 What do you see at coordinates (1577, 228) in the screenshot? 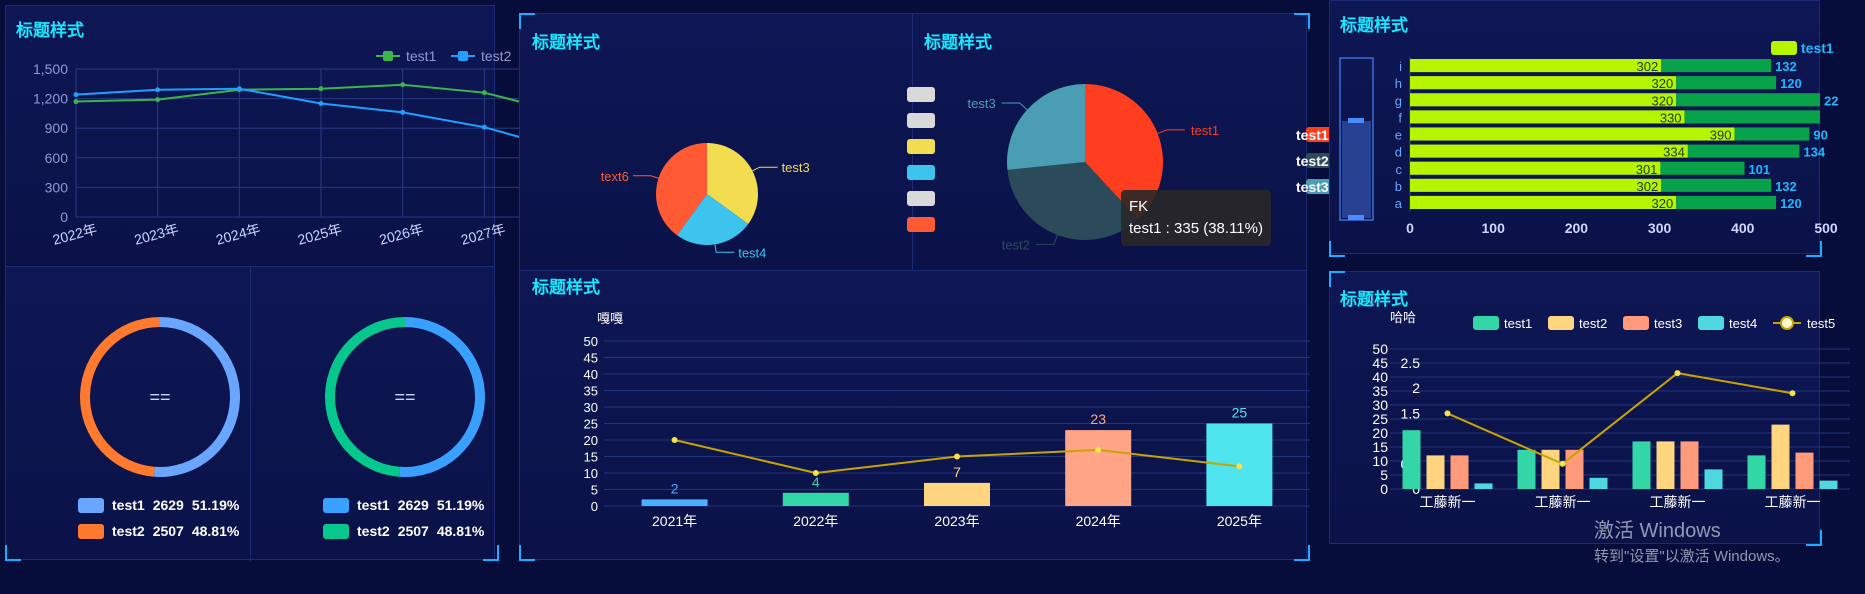
I see `x-tick-label: 200` at bounding box center [1577, 228].